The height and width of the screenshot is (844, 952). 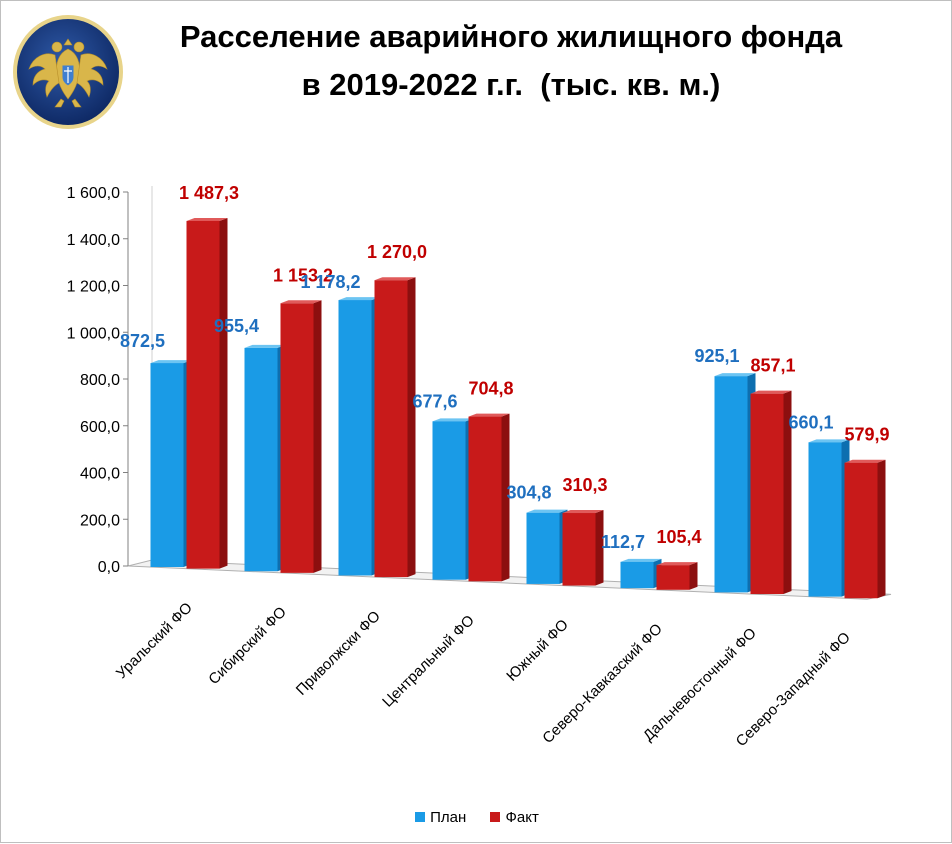 What do you see at coordinates (810, 422) in the screenshot?
I see `data-label-plan: 660,1` at bounding box center [810, 422].